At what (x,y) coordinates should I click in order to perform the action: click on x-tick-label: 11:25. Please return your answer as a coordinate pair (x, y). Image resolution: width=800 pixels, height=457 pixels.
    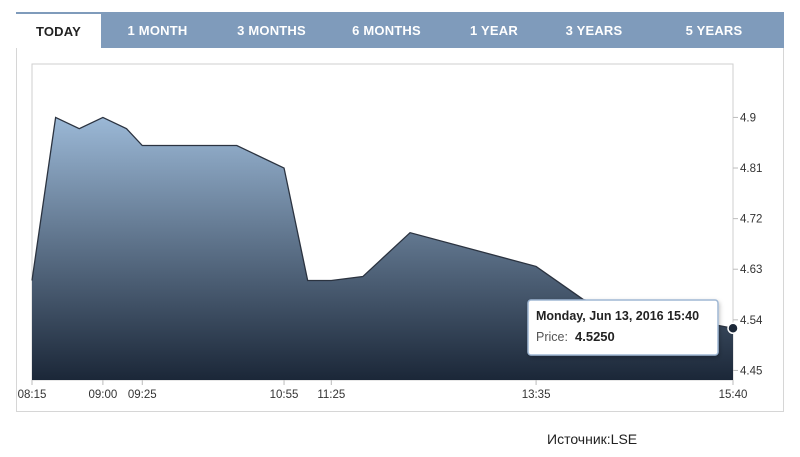
    Looking at the image, I should click on (331, 395).